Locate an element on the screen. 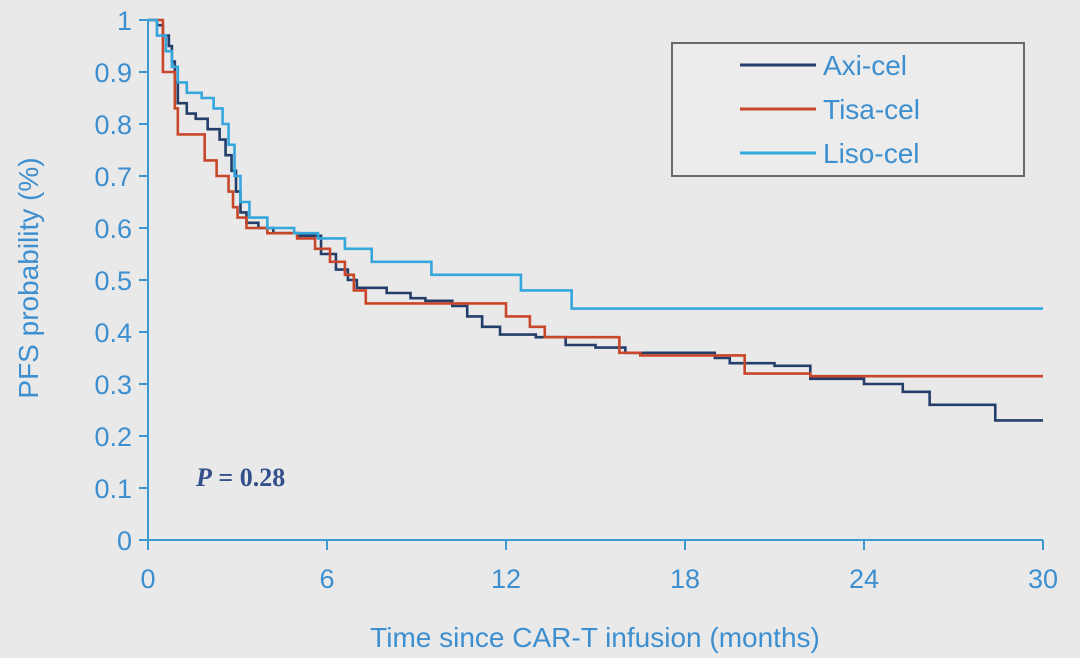 This screenshot has width=1080, height=658. legend-label: Tisa-cel is located at coordinates (871, 109).